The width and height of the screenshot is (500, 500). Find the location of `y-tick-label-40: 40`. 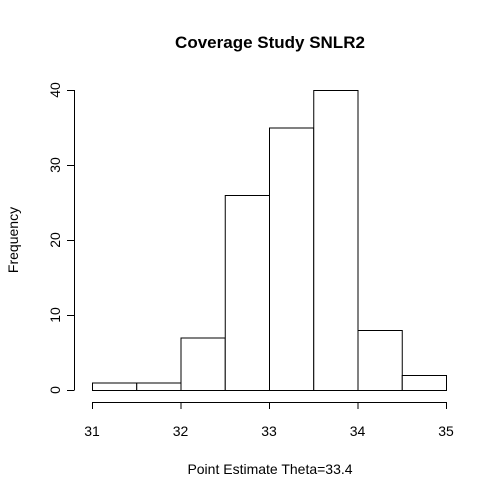

y-tick-label-40: 40 is located at coordinates (55, 90).